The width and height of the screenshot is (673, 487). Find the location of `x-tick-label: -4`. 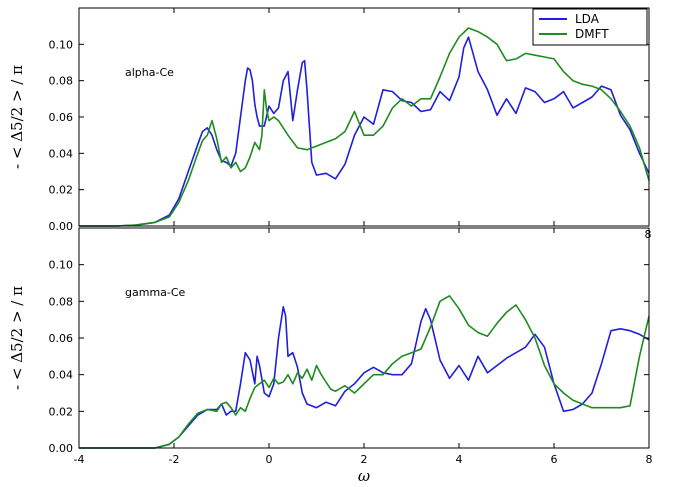

x-tick-label: -4 is located at coordinates (79, 459).